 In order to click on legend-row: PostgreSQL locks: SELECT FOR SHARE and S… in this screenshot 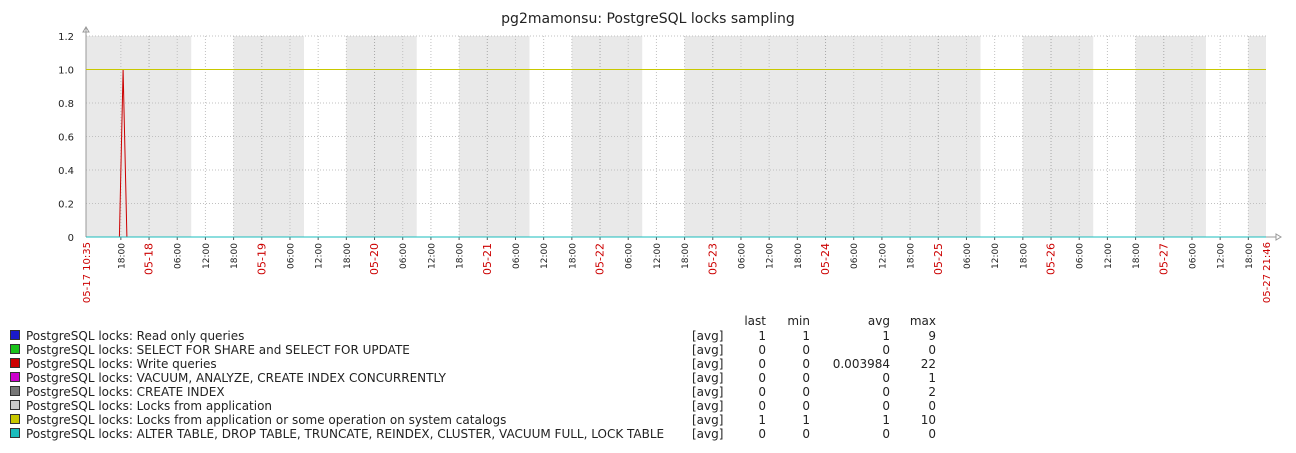, I will do `click(480, 350)`.